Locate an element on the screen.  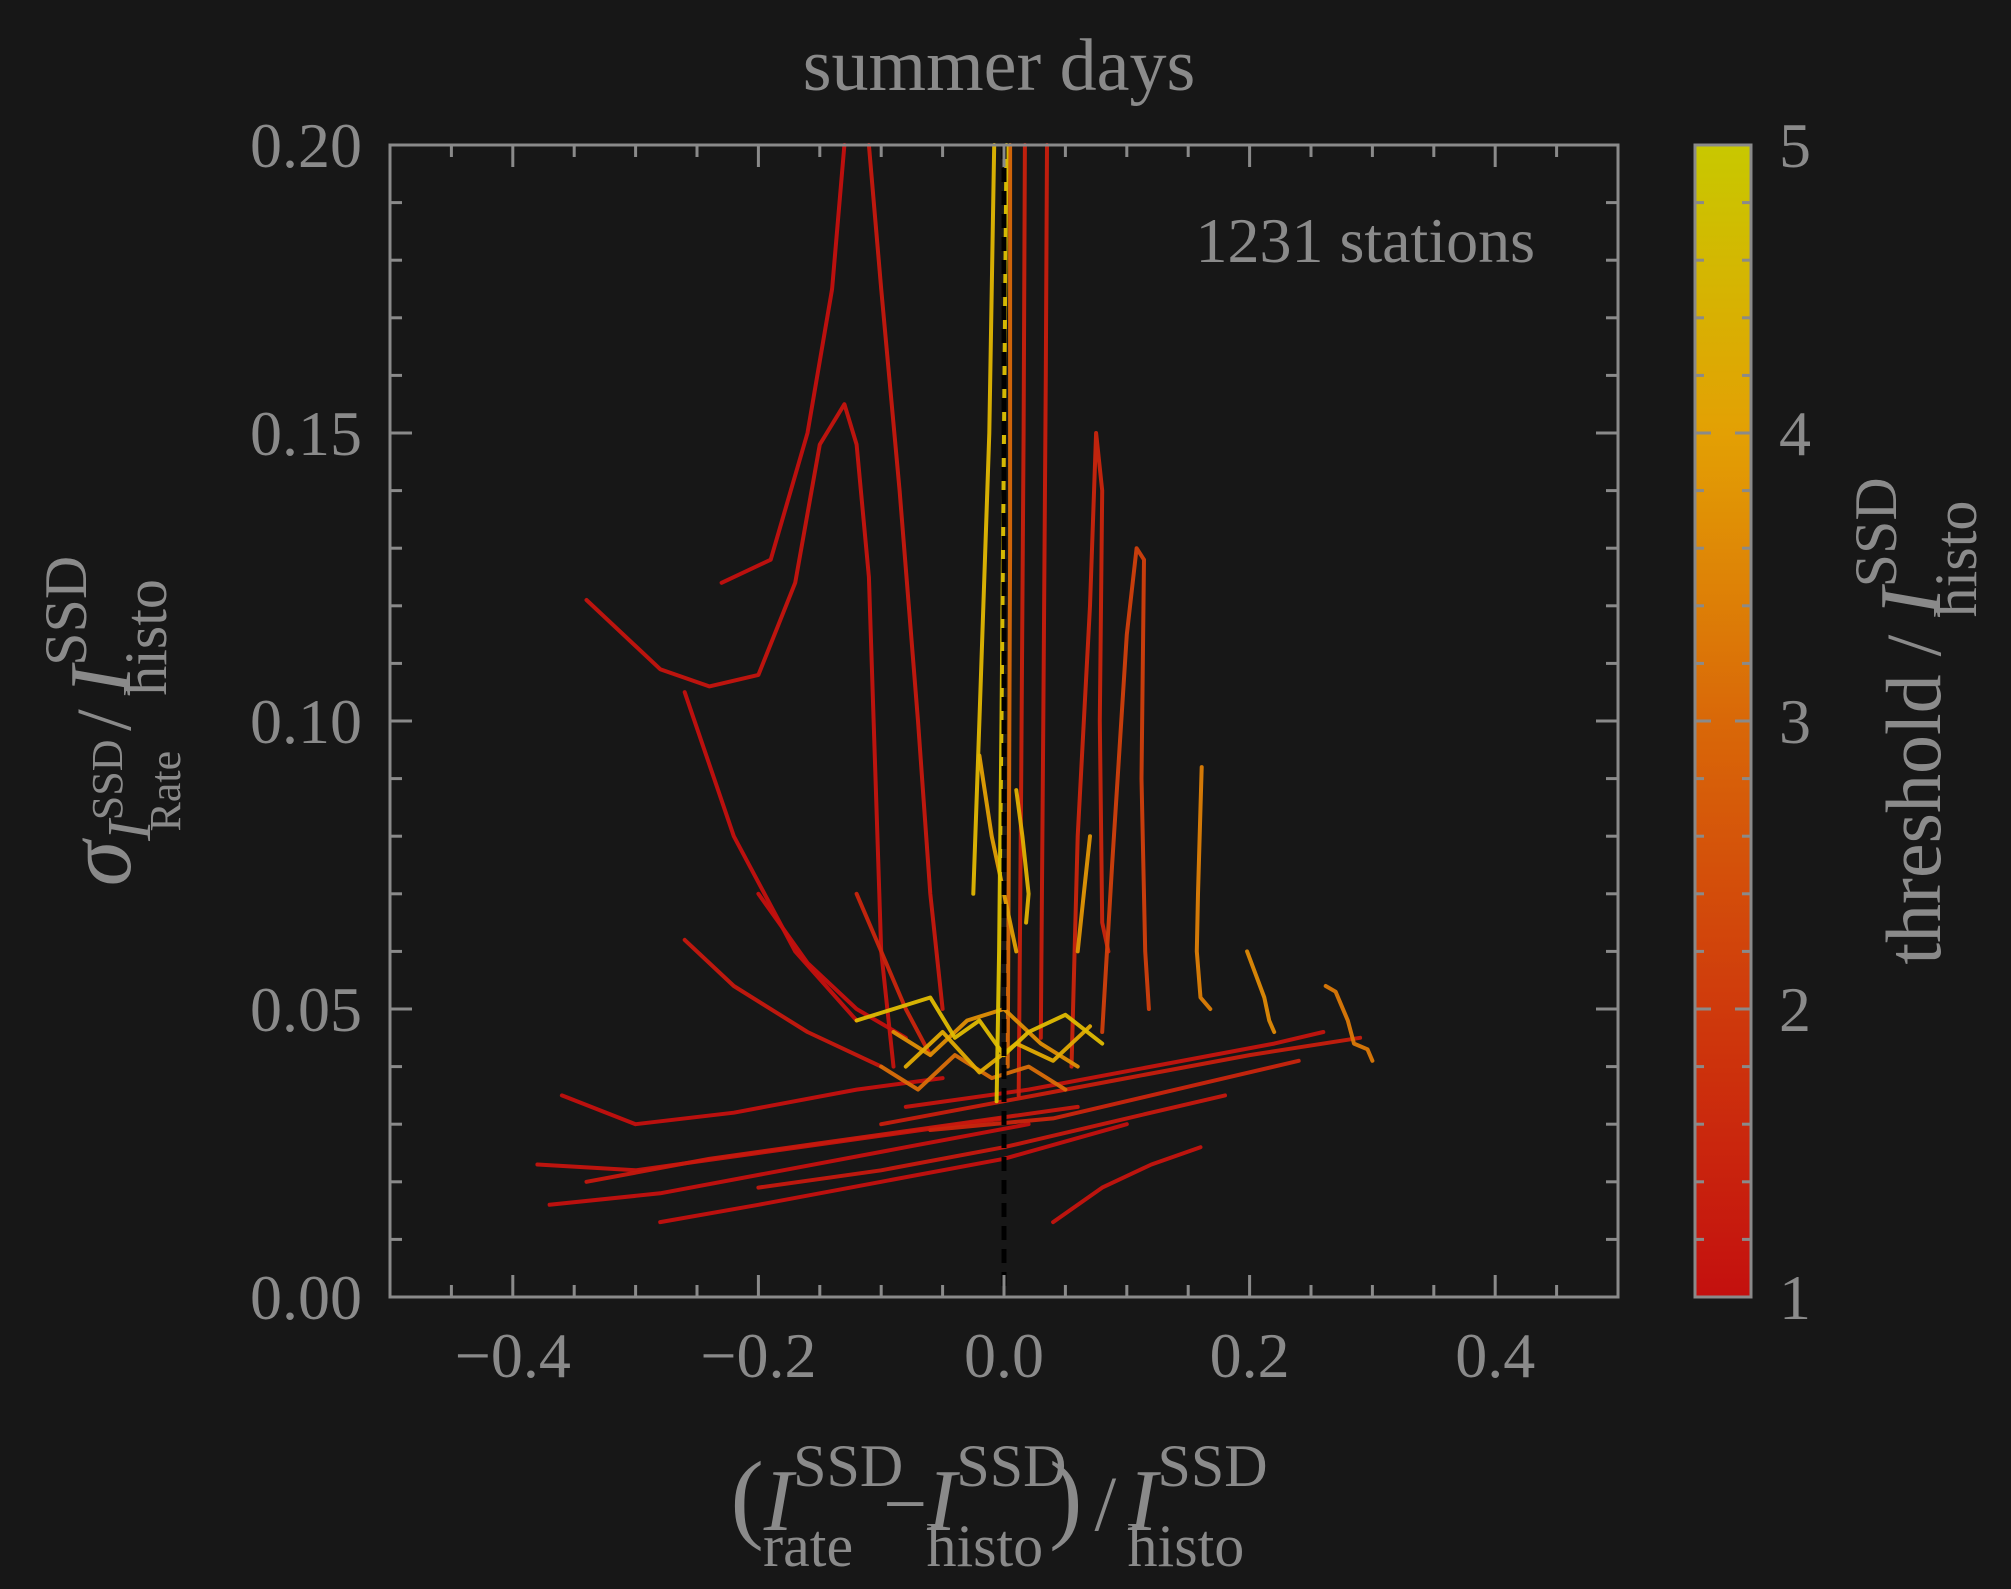
colorbar-ticks: 1 2 3 4 5 is located at coordinates (1753, 721).